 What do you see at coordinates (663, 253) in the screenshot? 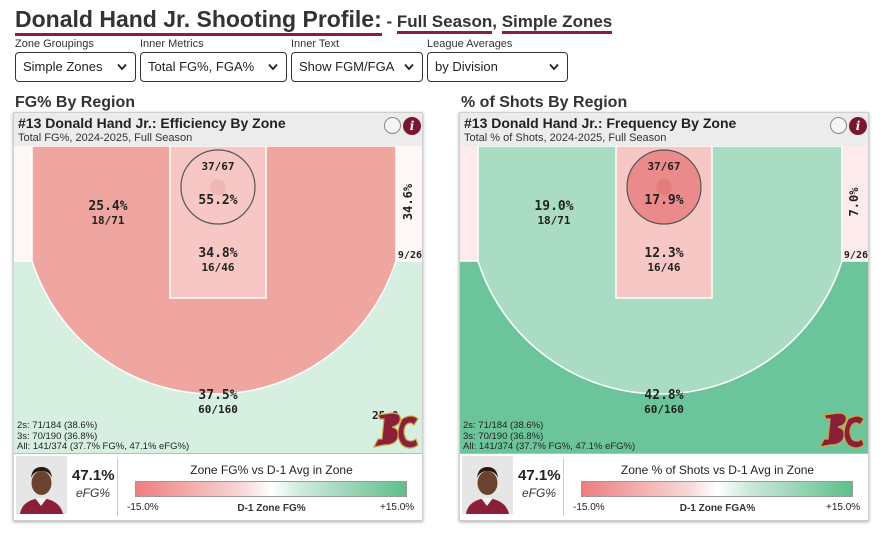
I see `paint-pct: 12.3%` at bounding box center [663, 253].